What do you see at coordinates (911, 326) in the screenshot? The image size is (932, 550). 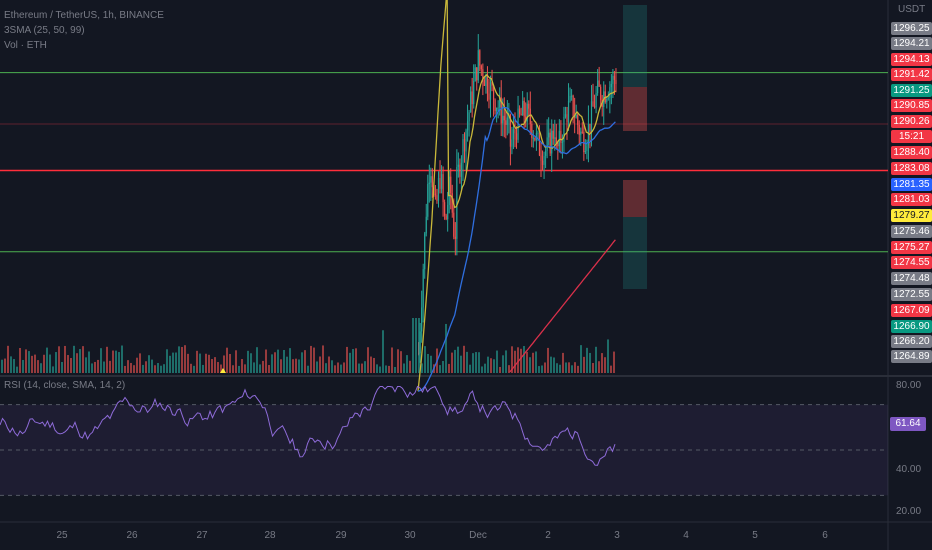 I see `price-axis-label: 1266.90` at bounding box center [911, 326].